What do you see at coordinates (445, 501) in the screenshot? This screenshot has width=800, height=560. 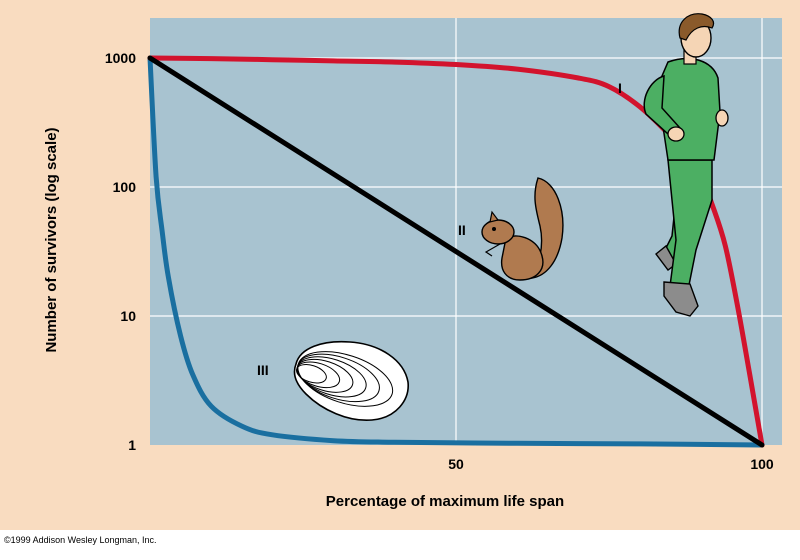 I see `x-axis-title: Percentage of maximum life span` at bounding box center [445, 501].